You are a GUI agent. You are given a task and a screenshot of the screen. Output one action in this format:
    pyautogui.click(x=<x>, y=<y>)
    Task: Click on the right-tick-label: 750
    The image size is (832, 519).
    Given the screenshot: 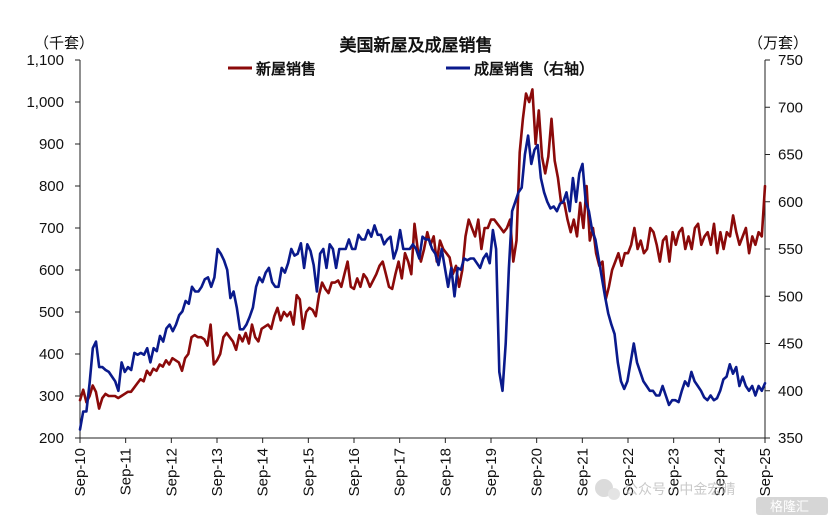 What is the action you would take?
    pyautogui.click(x=790, y=60)
    